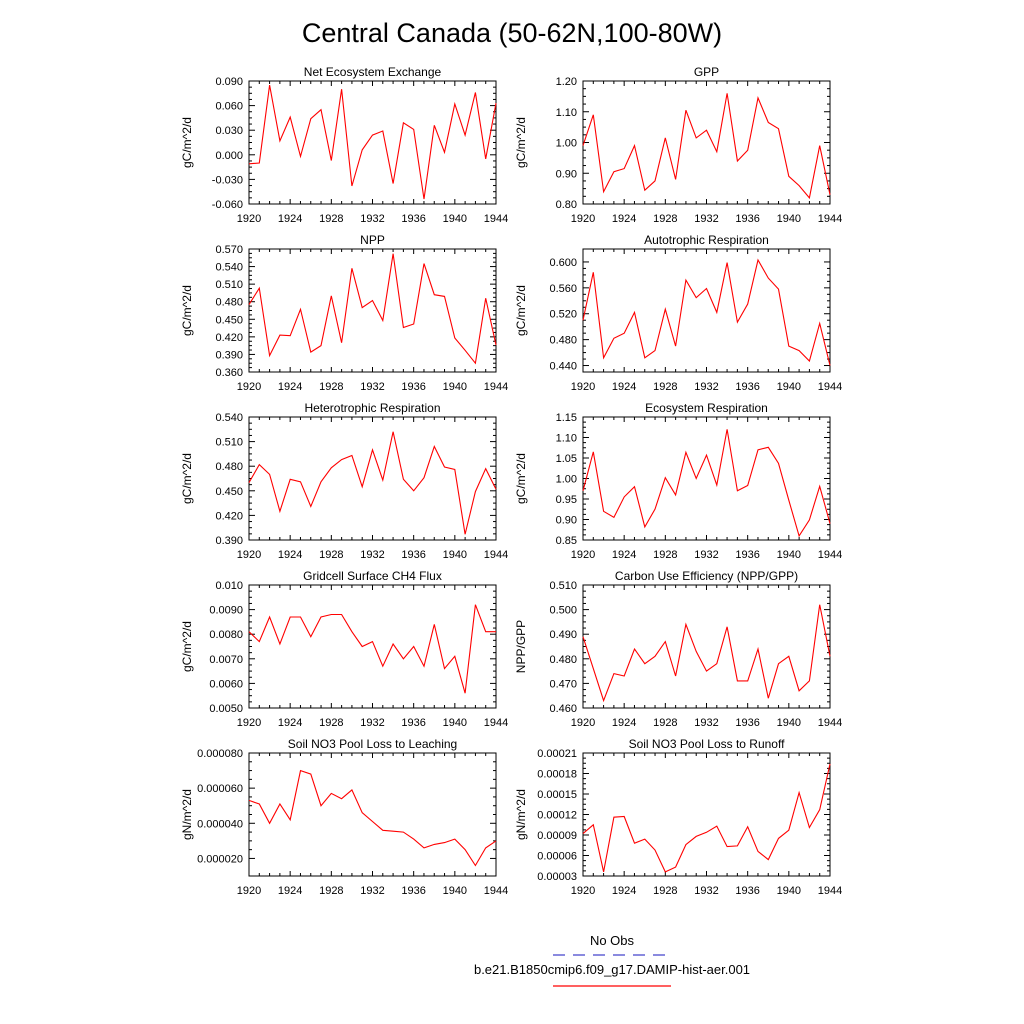 Image resolution: width=1024 pixels, height=1024 pixels. What do you see at coordinates (563, 586) in the screenshot?
I see `y-tick-label: 0.510` at bounding box center [563, 586].